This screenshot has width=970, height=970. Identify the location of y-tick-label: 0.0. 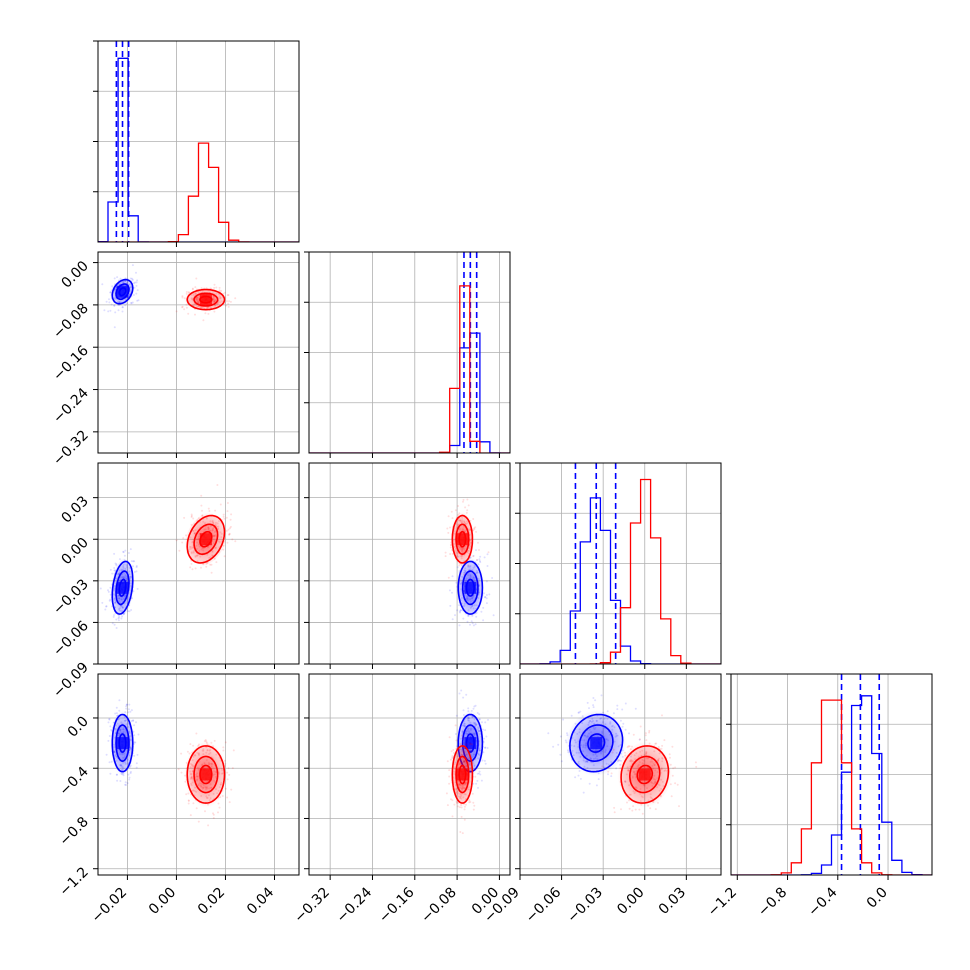
(78, 726).